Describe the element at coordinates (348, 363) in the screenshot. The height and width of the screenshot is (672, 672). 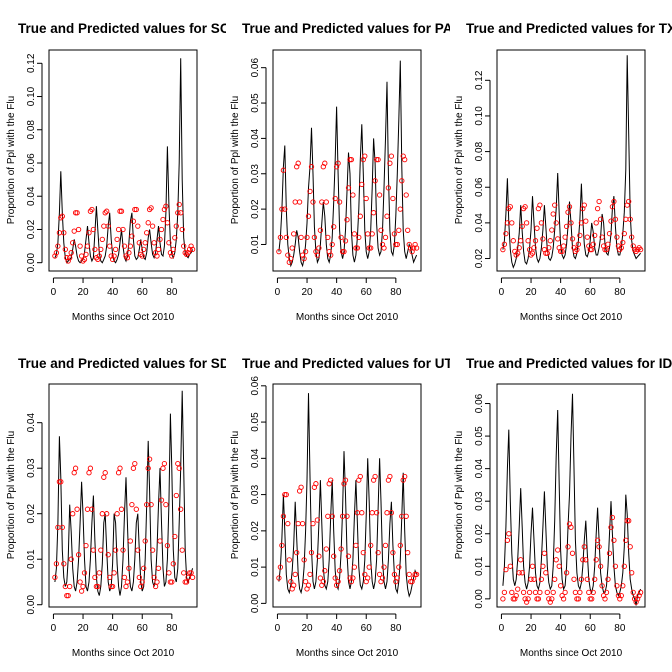
I see `panel-title: True and Predicted values for UT` at that location.